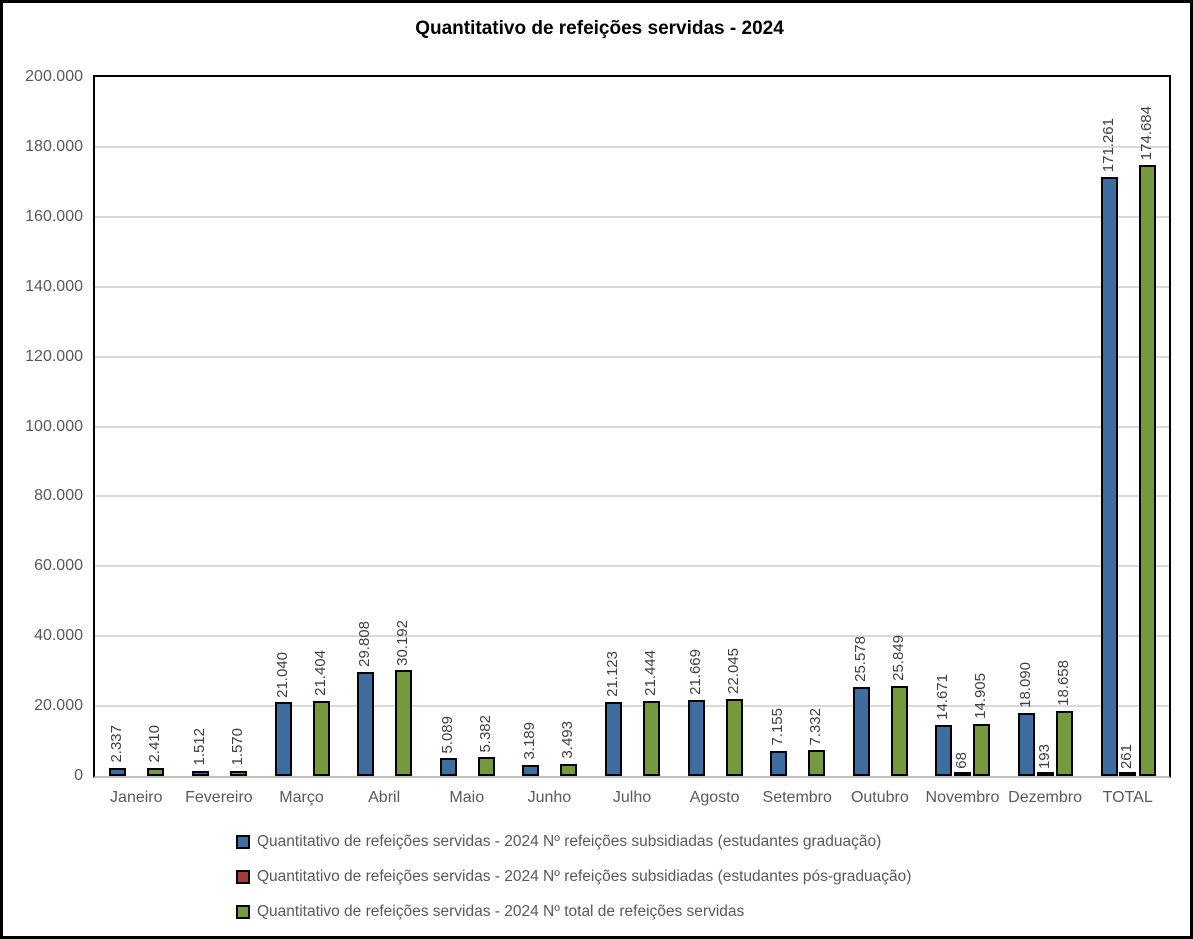 The height and width of the screenshot is (939, 1193). Describe the element at coordinates (54, 286) in the screenshot. I see `y-axis-tick-label: 140.000` at that location.